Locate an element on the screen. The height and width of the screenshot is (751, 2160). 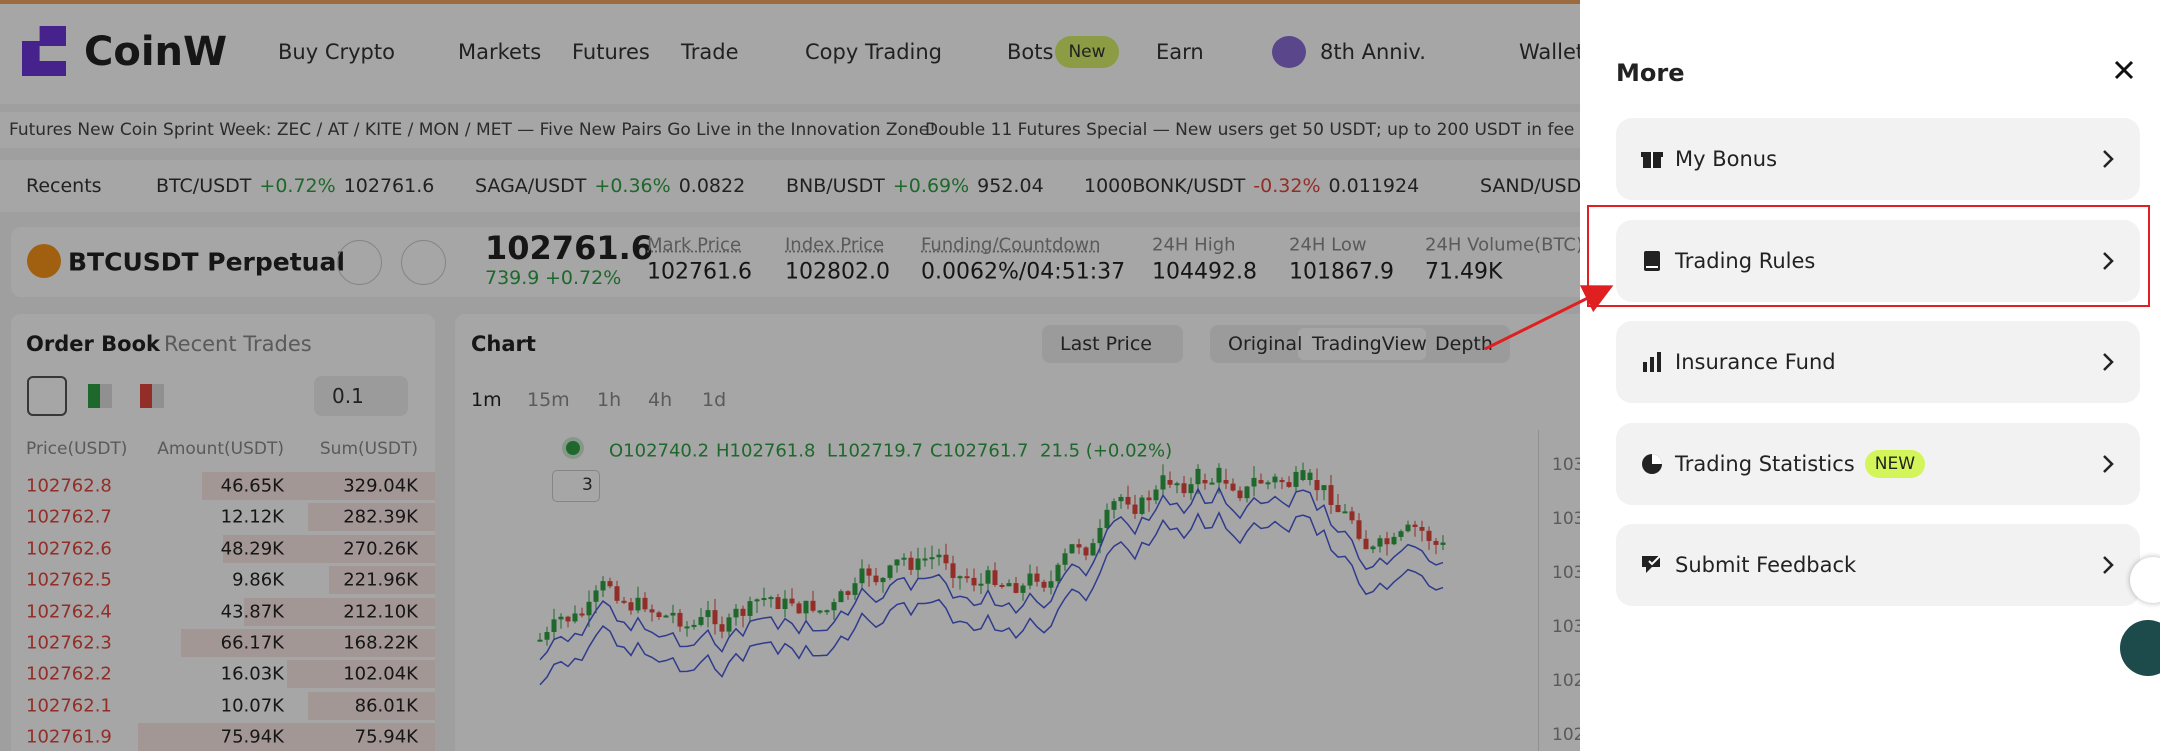
recent-pair: 1000BONK/USDT -0.32% 0.011924 is located at coordinates (1251, 186).